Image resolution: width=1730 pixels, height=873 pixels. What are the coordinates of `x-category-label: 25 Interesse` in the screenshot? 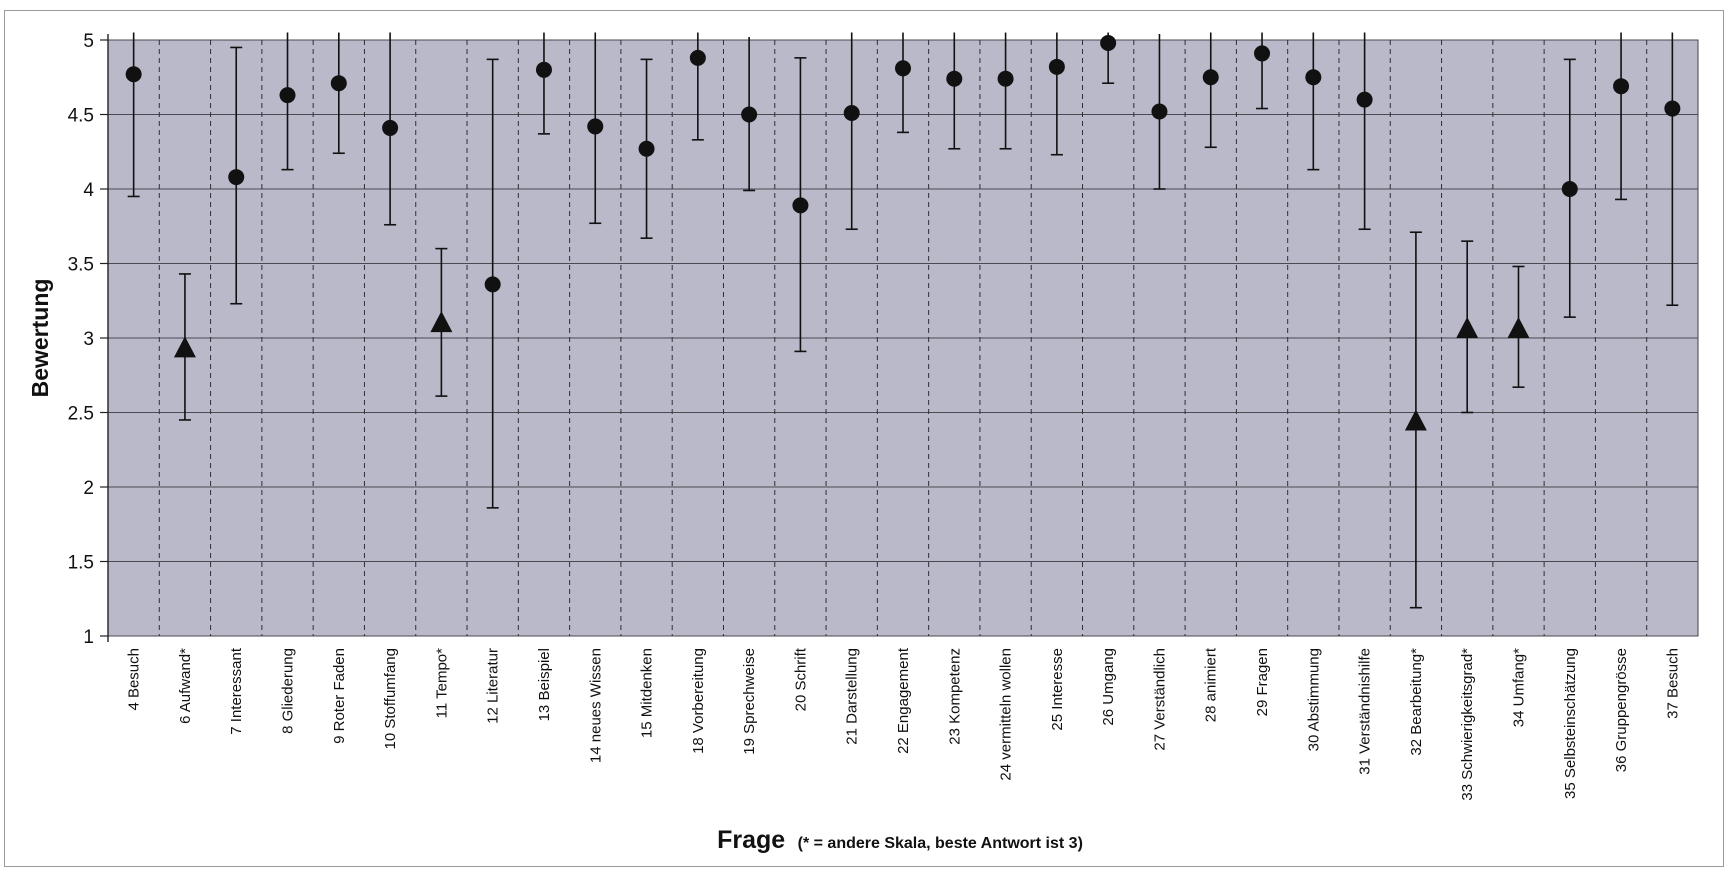 It's located at (1057, 689).